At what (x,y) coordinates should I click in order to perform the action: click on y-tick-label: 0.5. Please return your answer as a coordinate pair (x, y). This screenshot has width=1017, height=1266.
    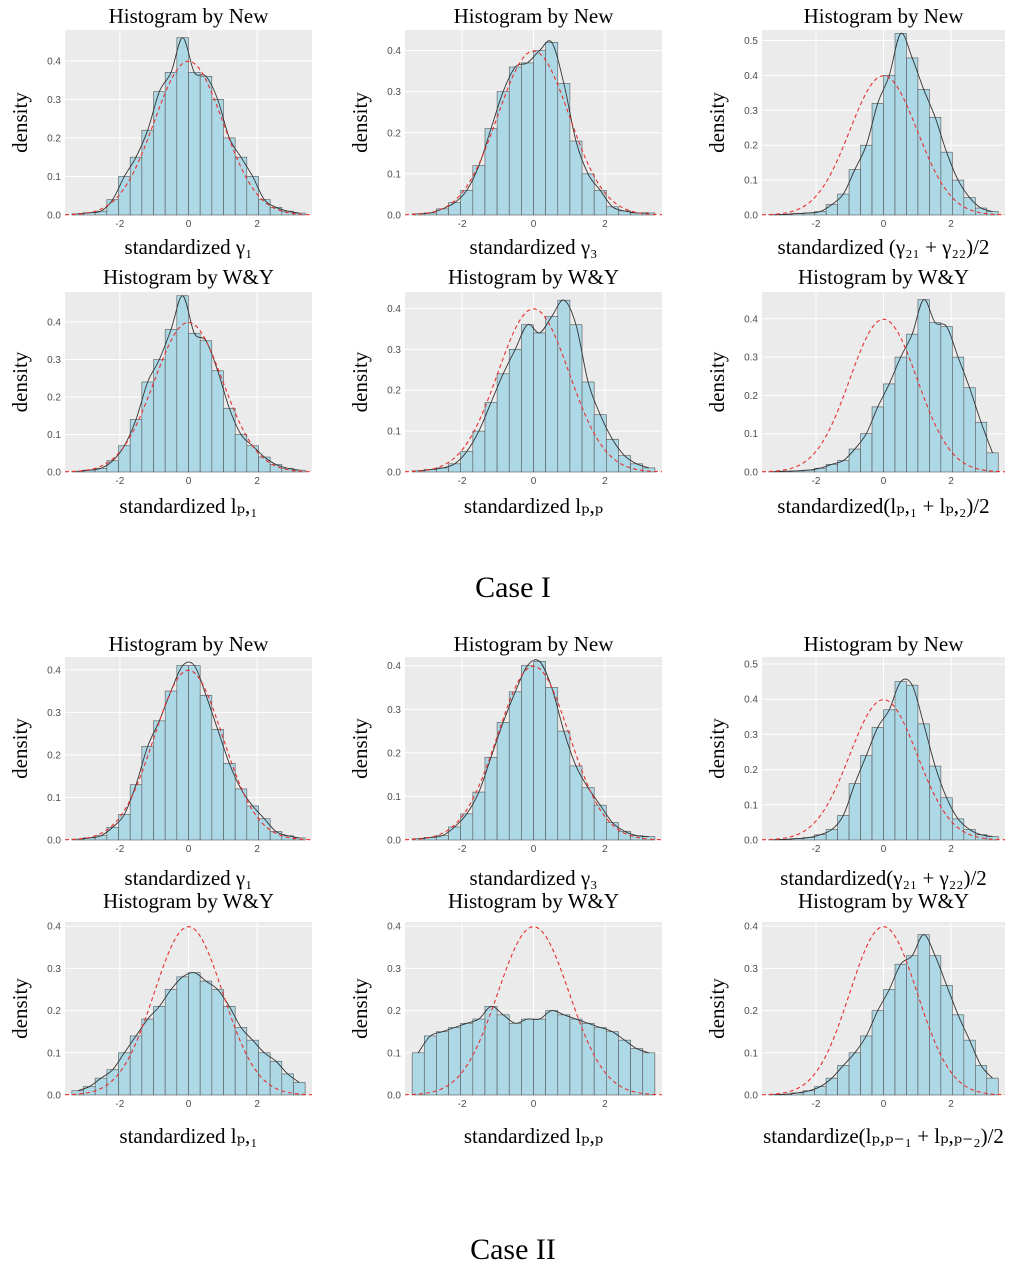
    Looking at the image, I should click on (751, 665).